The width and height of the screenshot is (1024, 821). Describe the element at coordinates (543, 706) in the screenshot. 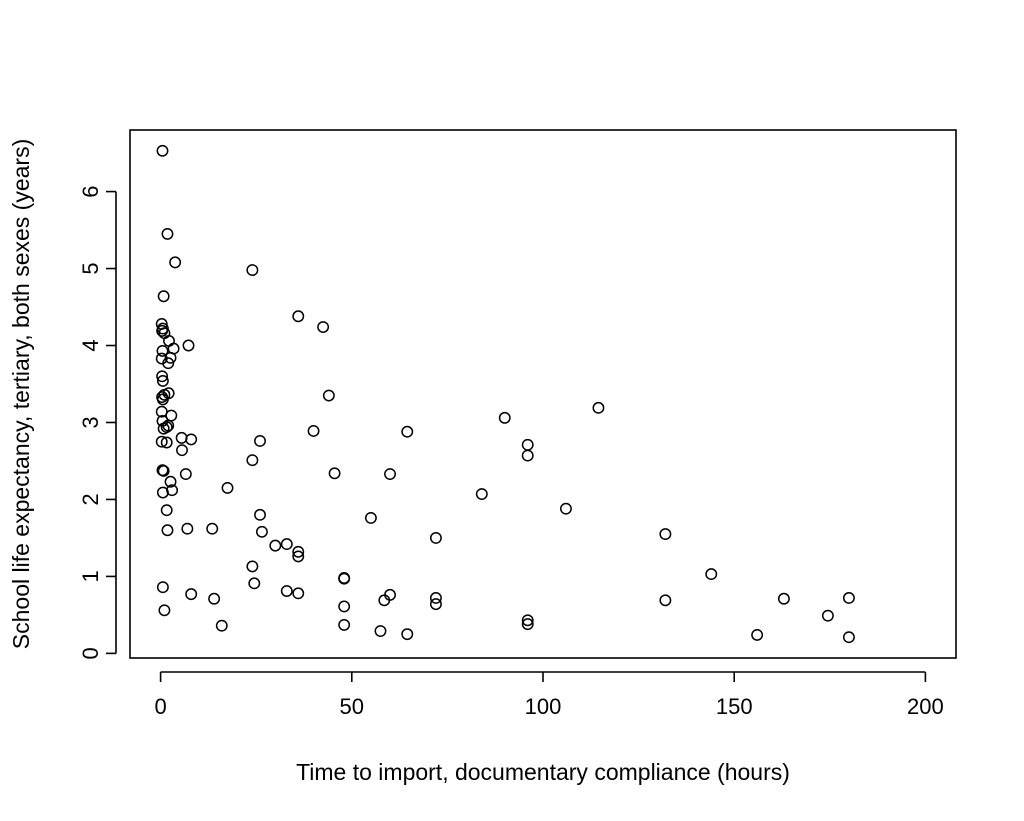

I see `x-tick-label: 100` at that location.